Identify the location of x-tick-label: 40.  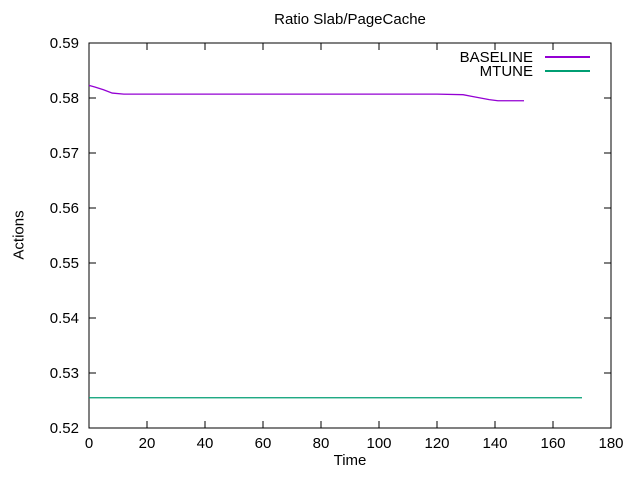
(205, 443).